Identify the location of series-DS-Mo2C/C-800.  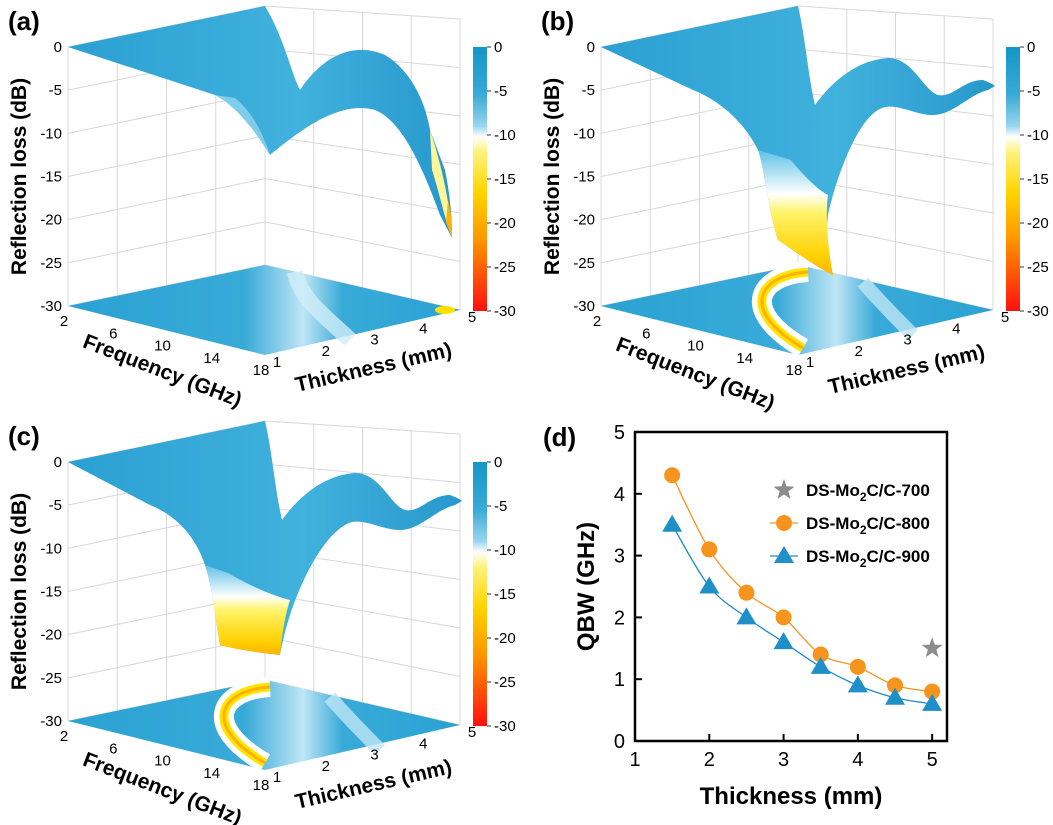
(802, 583).